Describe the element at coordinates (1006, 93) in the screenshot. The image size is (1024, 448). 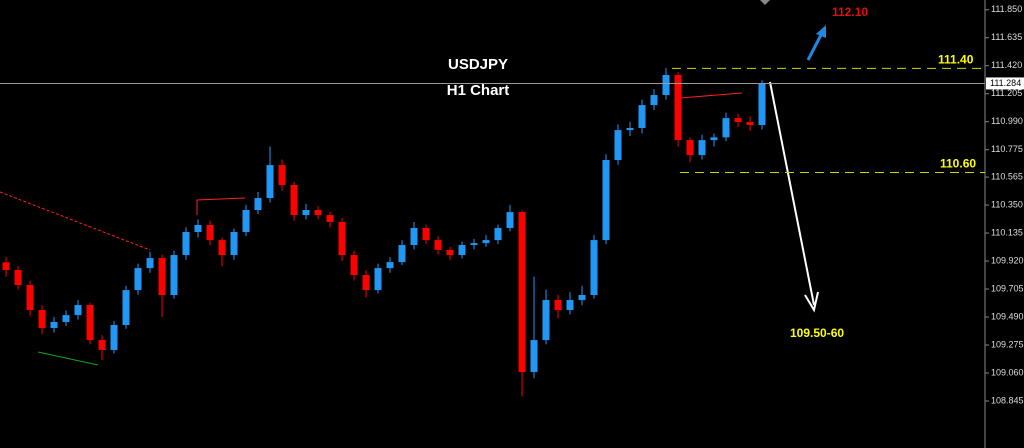
I see `y-tick-label: 111.205` at that location.